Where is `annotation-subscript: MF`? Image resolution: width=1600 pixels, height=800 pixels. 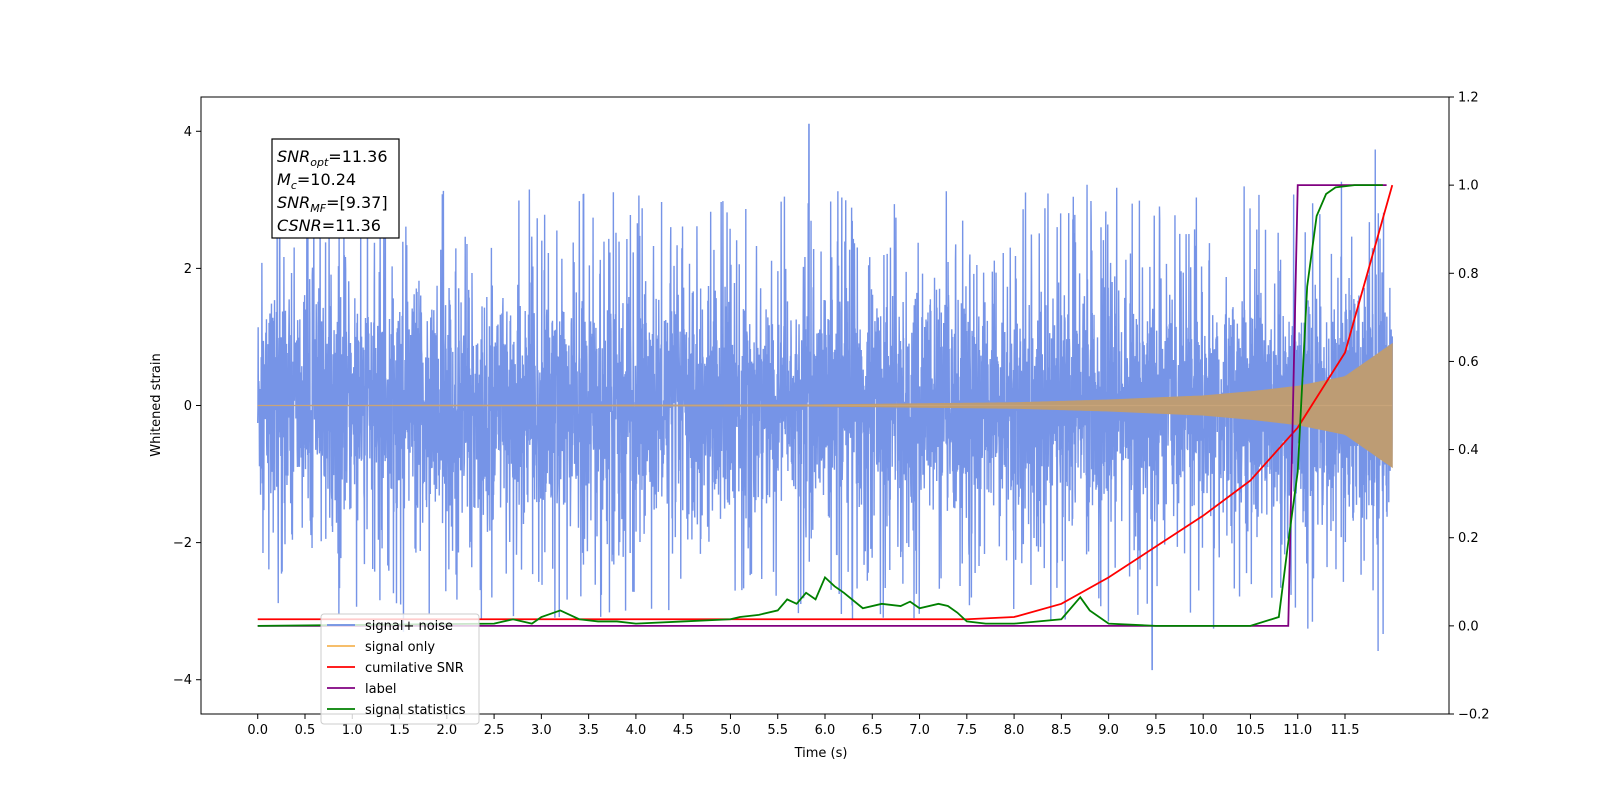 annotation-subscript: MF is located at coordinates (318, 208).